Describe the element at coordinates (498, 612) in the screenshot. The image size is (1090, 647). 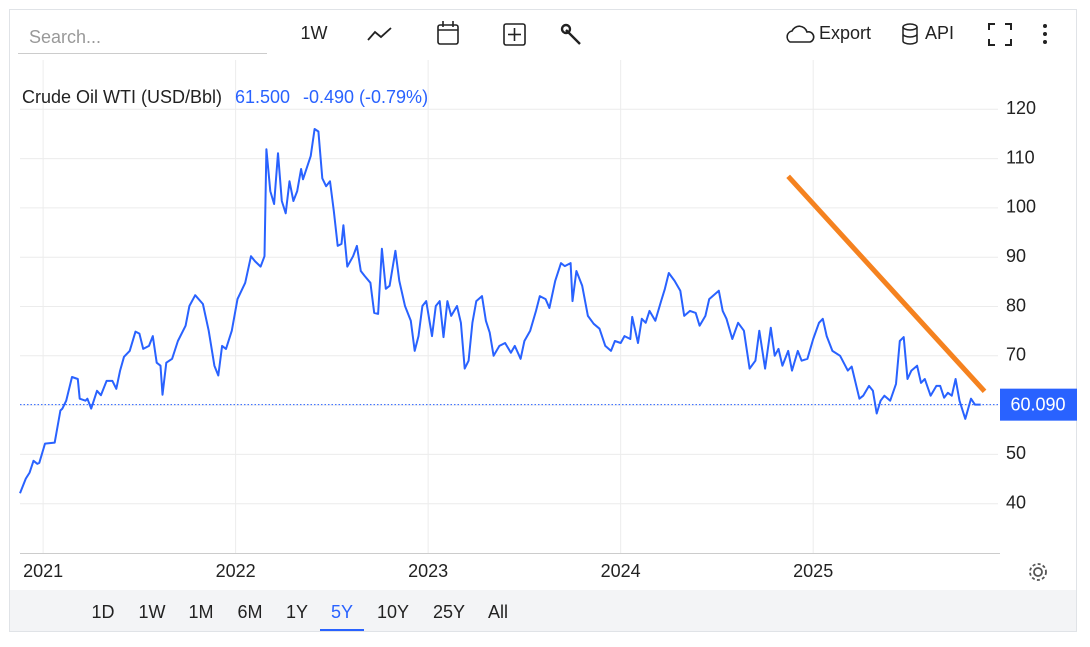
I see `range-button: All` at that location.